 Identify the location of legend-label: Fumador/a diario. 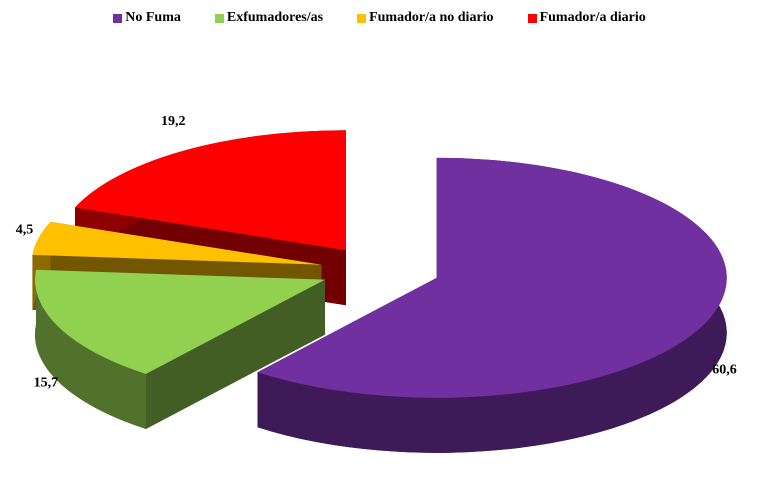
(592, 17).